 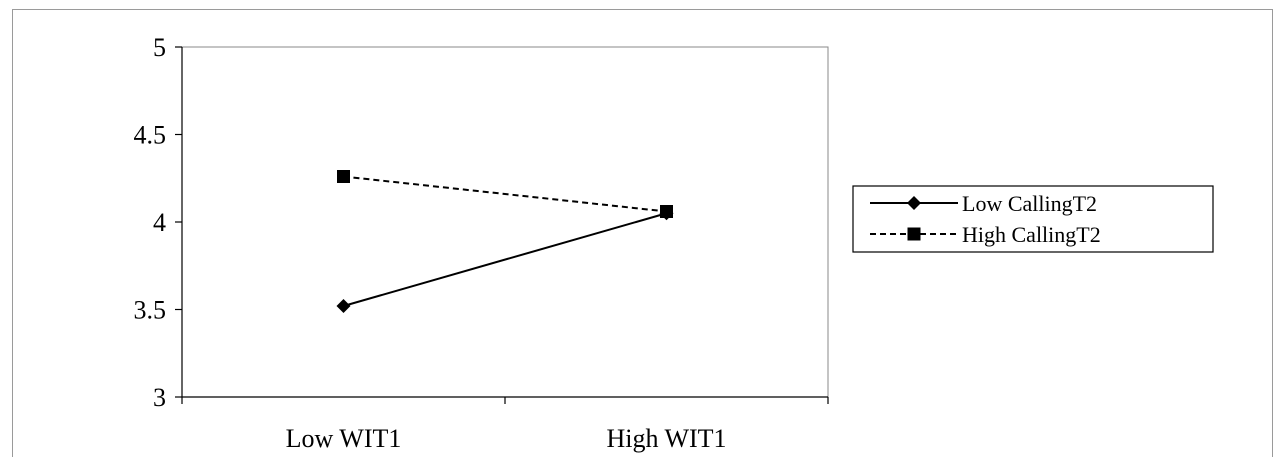 I want to click on y-tick-label: 4.5, so click(x=150, y=135).